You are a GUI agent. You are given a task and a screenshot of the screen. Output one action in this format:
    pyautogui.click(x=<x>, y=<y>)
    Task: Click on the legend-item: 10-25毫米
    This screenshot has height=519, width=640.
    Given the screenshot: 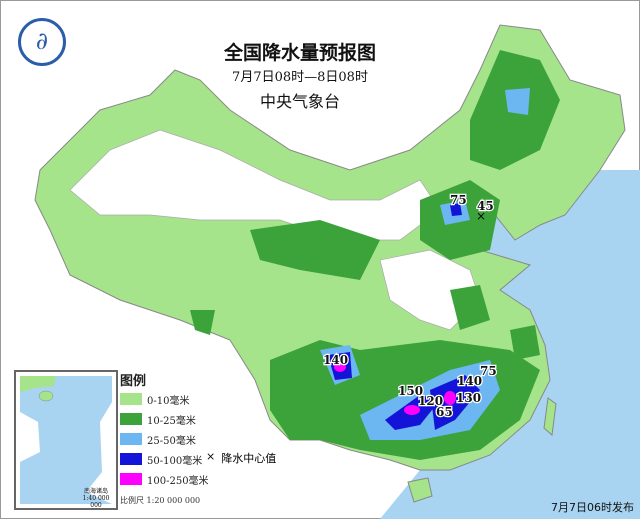 What is the action you would take?
    pyautogui.click(x=164, y=419)
    